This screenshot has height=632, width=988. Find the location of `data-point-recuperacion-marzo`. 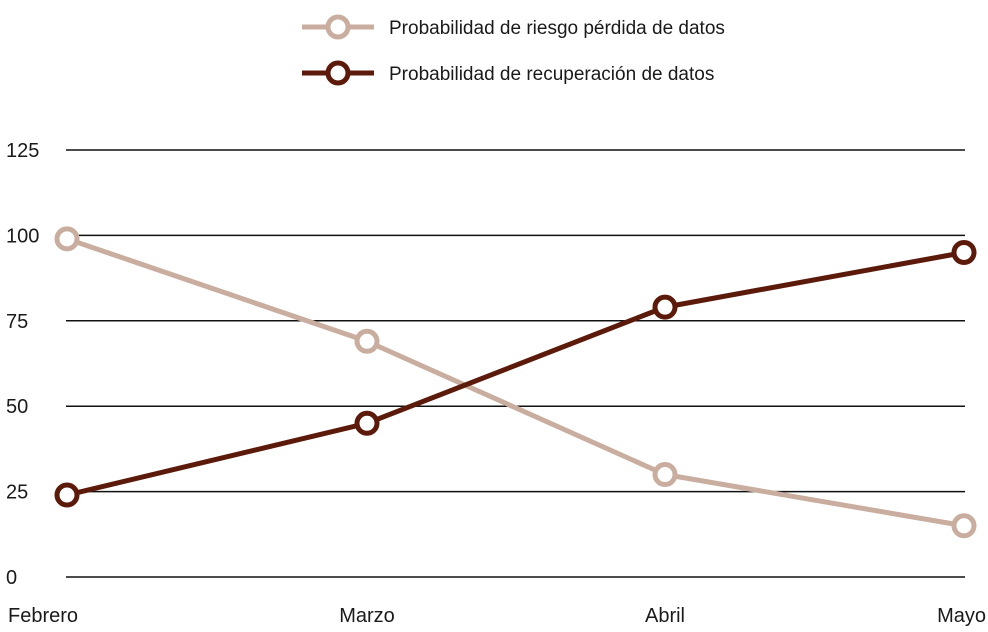

data-point-recuperacion-marzo is located at coordinates (367, 423).